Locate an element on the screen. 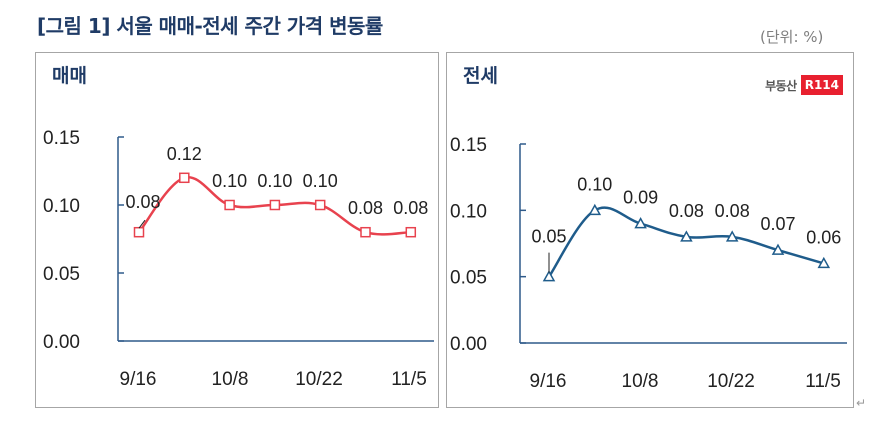 Image resolution: width=876 pixels, height=427 pixels. r114-logo: 부동산 R114 is located at coordinates (804, 85).